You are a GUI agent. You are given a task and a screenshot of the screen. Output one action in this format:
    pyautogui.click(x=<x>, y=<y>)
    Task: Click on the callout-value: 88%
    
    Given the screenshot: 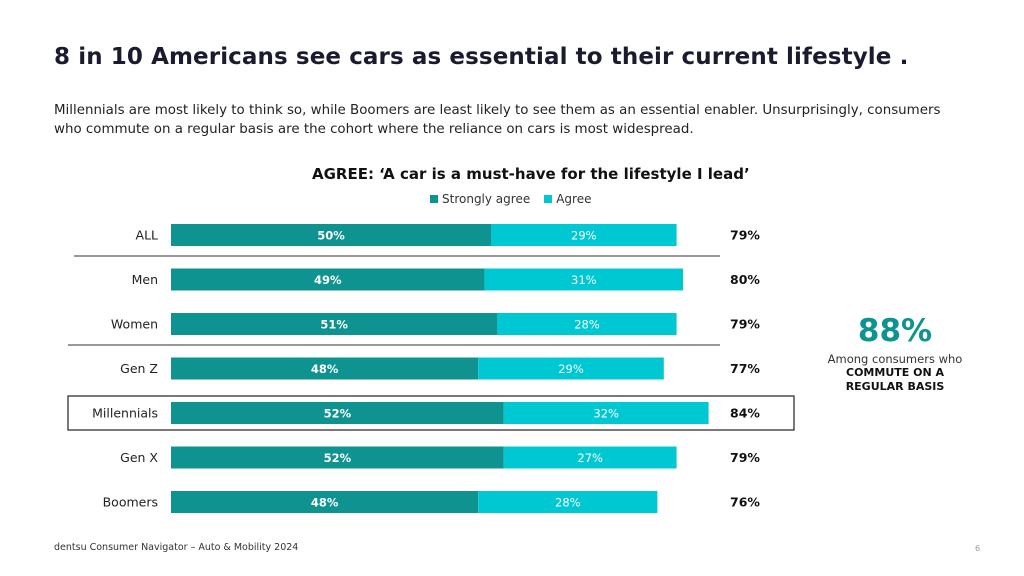 What is the action you would take?
    pyautogui.click(x=895, y=331)
    